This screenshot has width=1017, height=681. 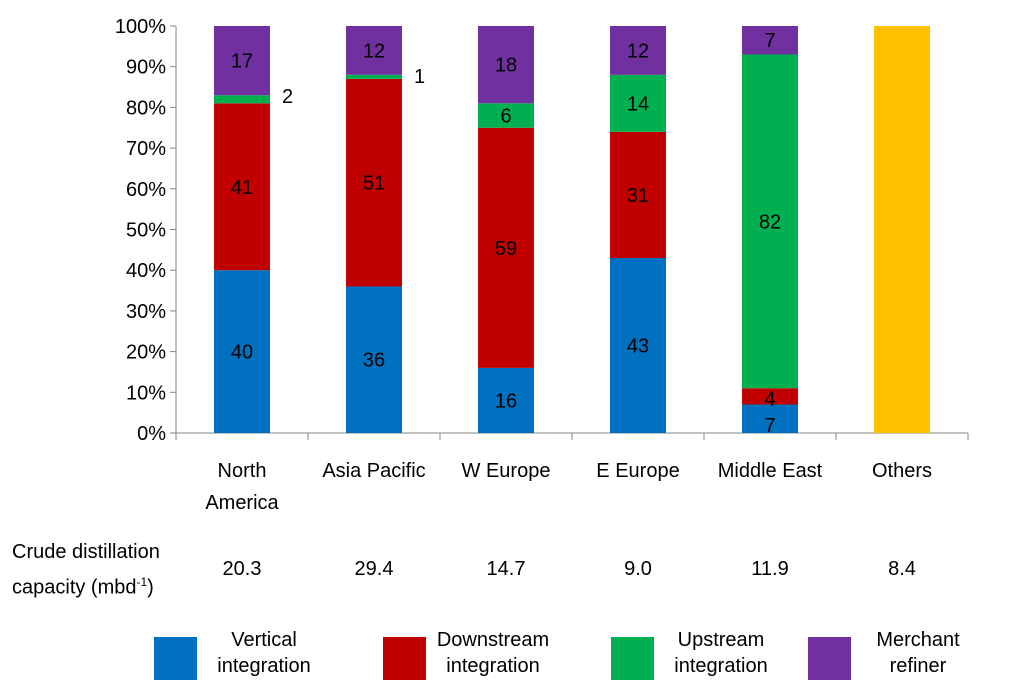 I want to click on legend-label: Downstream integration, so click(x=493, y=653).